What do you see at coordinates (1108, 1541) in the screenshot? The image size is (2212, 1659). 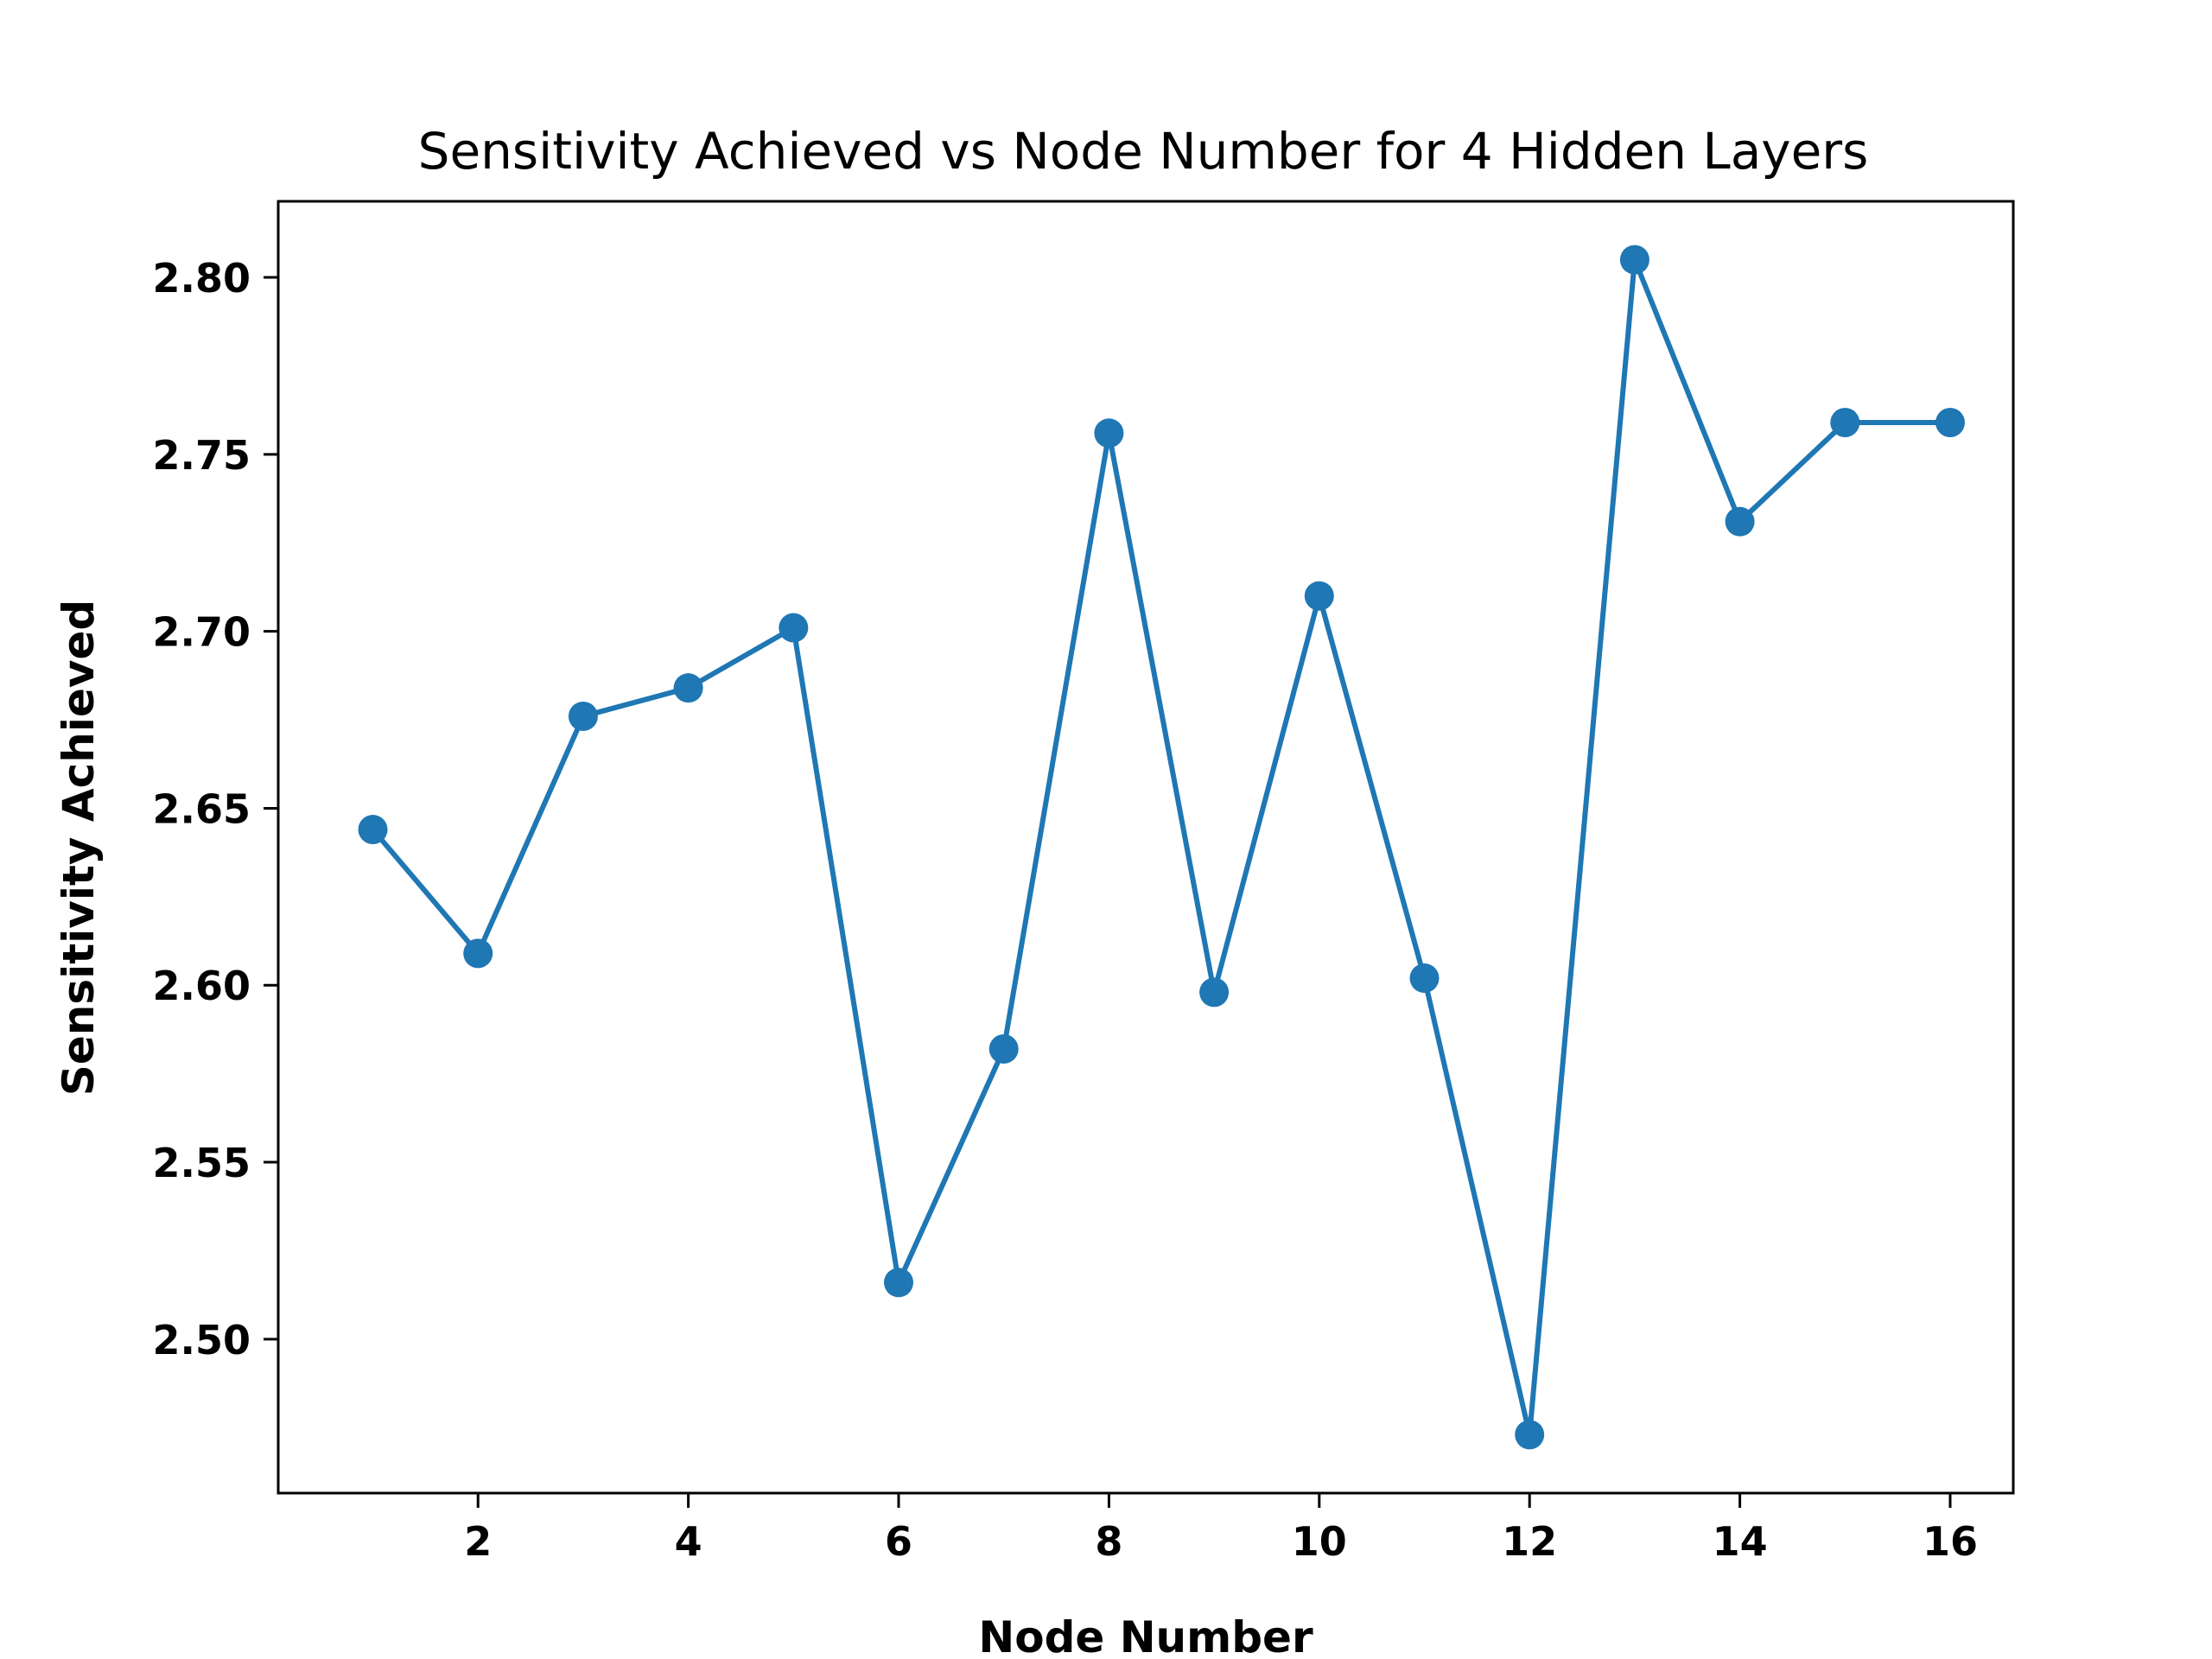 I see `x-tick-label: 8` at bounding box center [1108, 1541].